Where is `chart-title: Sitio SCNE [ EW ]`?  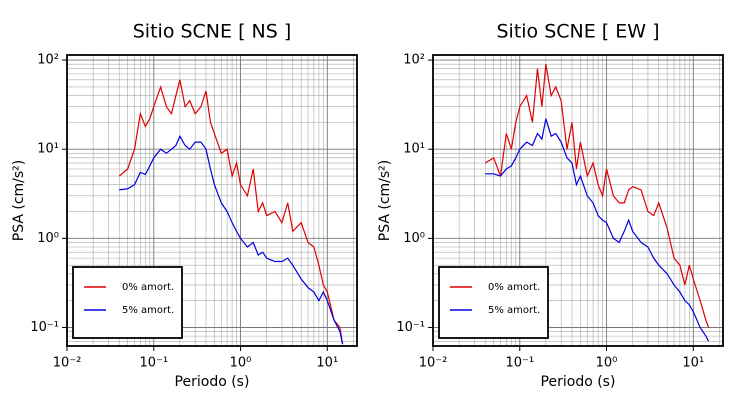 chart-title: Sitio SCNE [ EW ] is located at coordinates (577, 32).